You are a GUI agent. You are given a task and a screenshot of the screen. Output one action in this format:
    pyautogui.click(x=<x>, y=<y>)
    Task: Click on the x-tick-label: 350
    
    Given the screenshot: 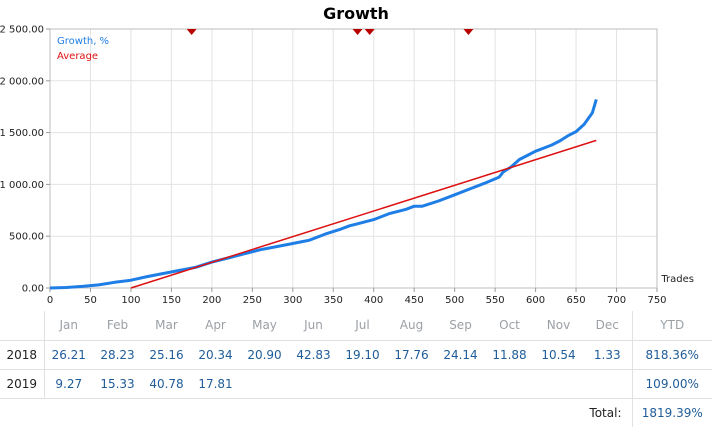 What is the action you would take?
    pyautogui.click(x=333, y=300)
    